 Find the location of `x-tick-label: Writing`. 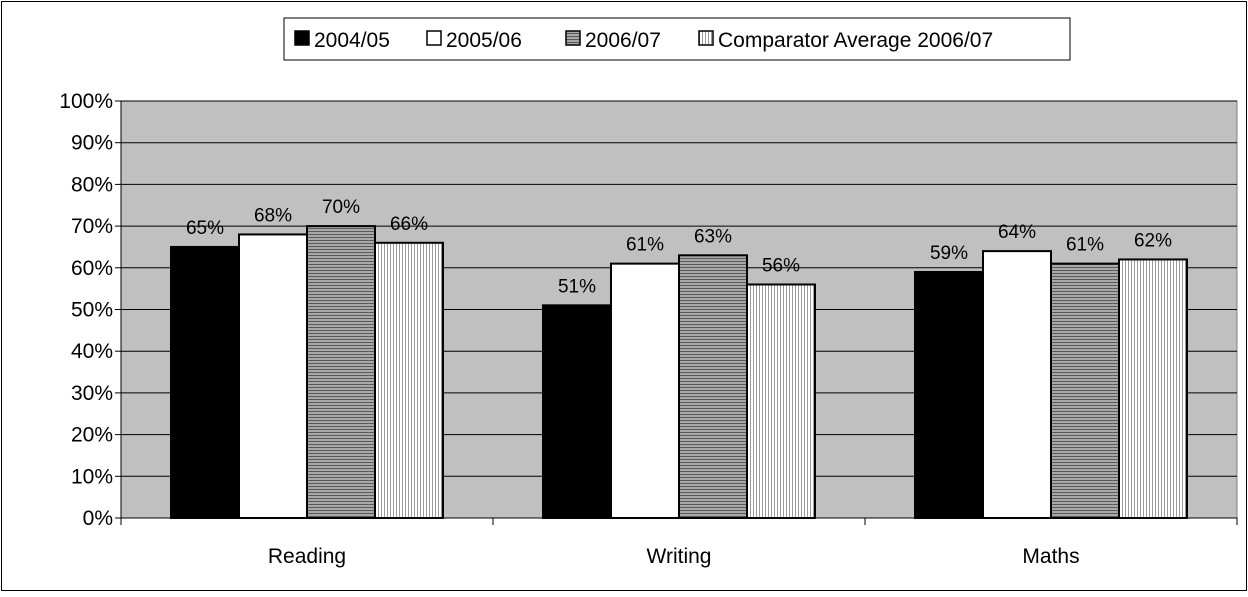

x-tick-label: Writing is located at coordinates (679, 556).